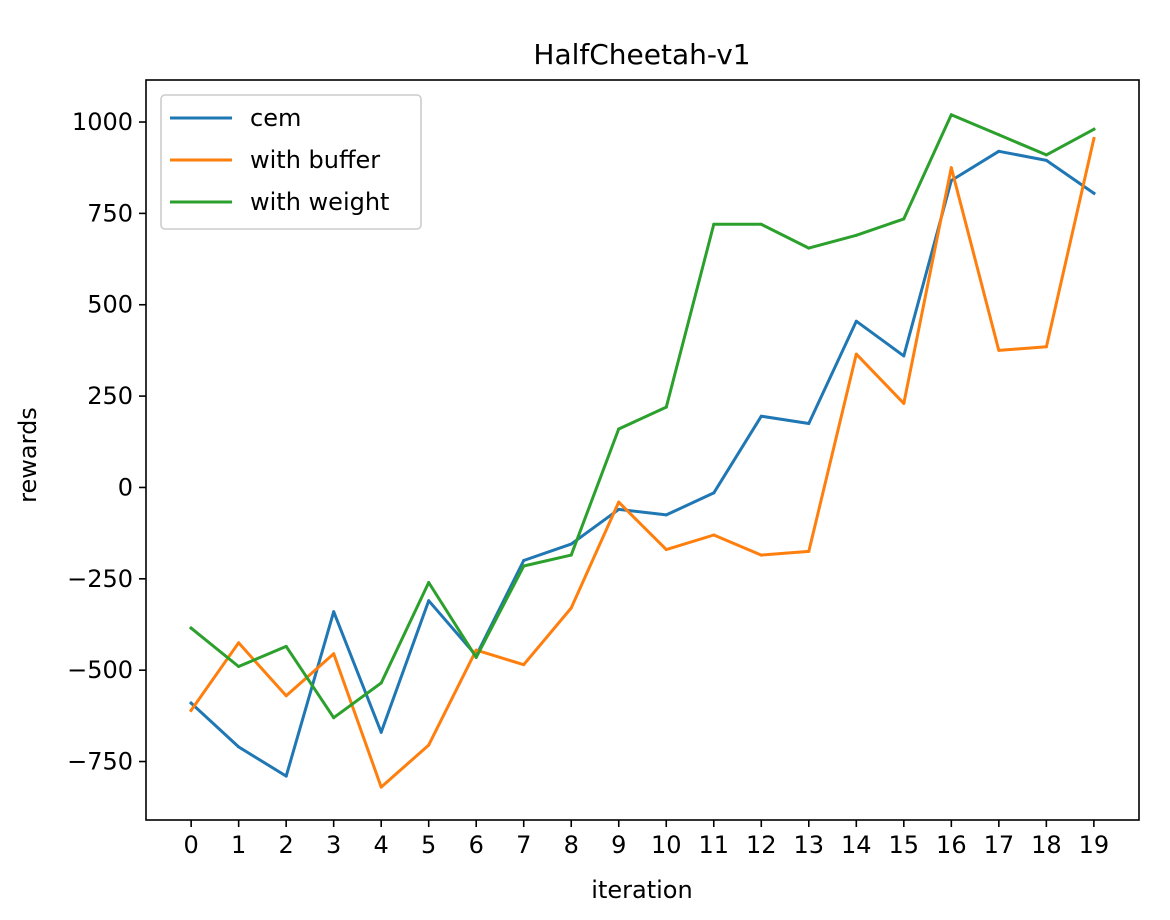 This screenshot has width=1170, height=920. What do you see at coordinates (110, 305) in the screenshot?
I see `y-tick-label: 500` at bounding box center [110, 305].